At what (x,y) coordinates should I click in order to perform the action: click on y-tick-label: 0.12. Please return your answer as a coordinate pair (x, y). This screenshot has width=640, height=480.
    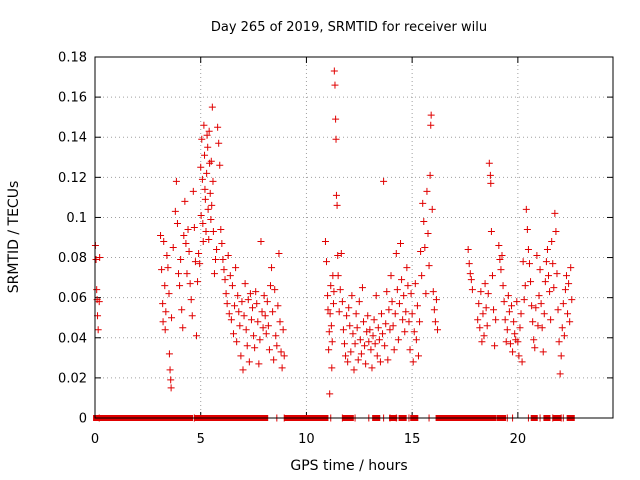
    Looking at the image, I should click on (72, 178).